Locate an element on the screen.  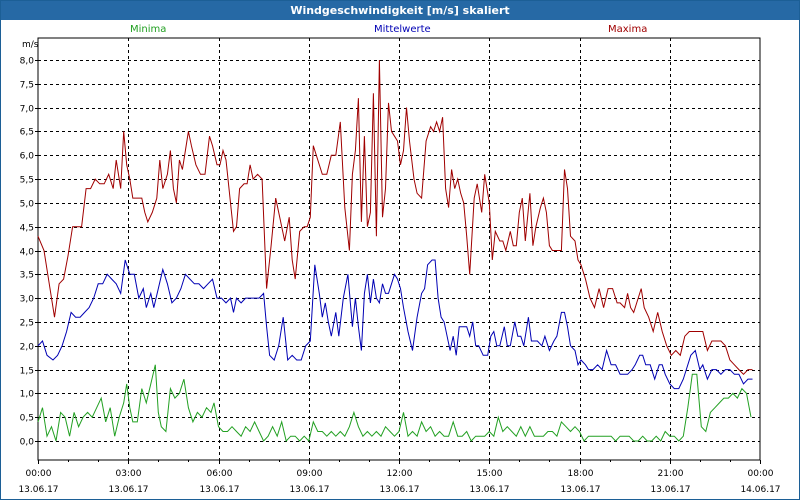
y-tick-label: 3,0 is located at coordinates (27, 300).